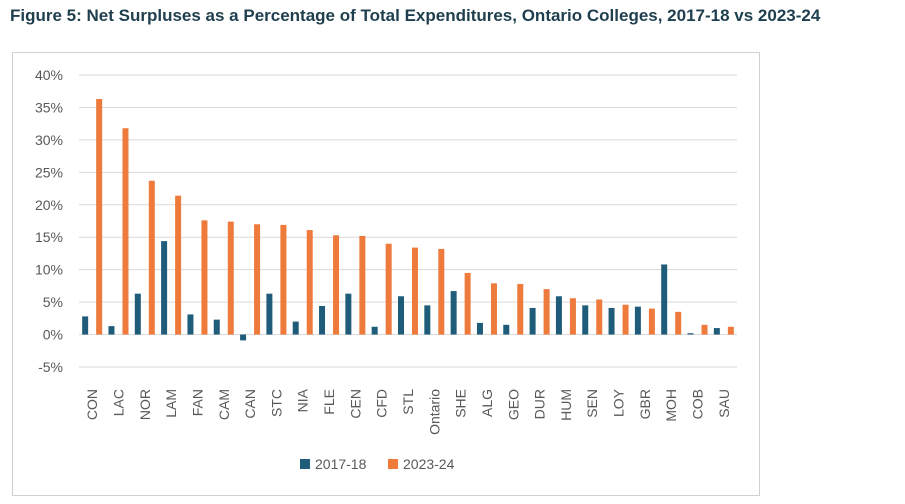  What do you see at coordinates (434, 412) in the screenshot?
I see `x-tick-label: Ontario` at bounding box center [434, 412].